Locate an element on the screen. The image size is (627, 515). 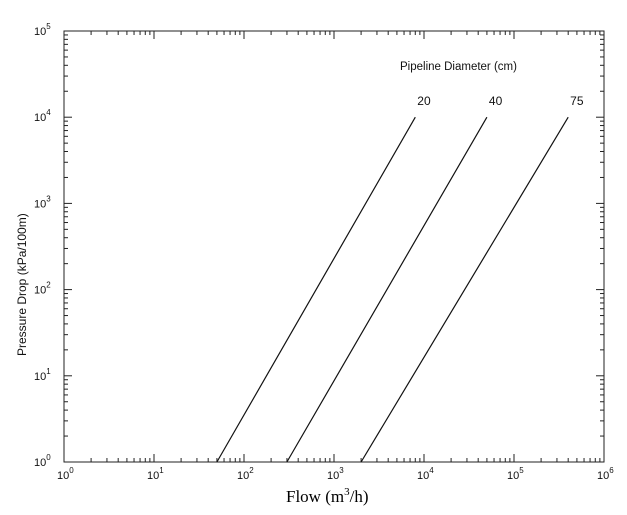
y-tick-label-exp: 0 is located at coordinates (48, 457).